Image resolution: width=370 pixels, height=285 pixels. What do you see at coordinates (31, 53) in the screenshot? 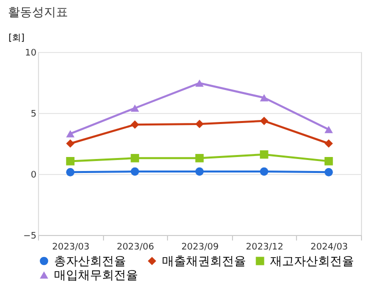
I see `y-tick-label: 10` at bounding box center [31, 53].